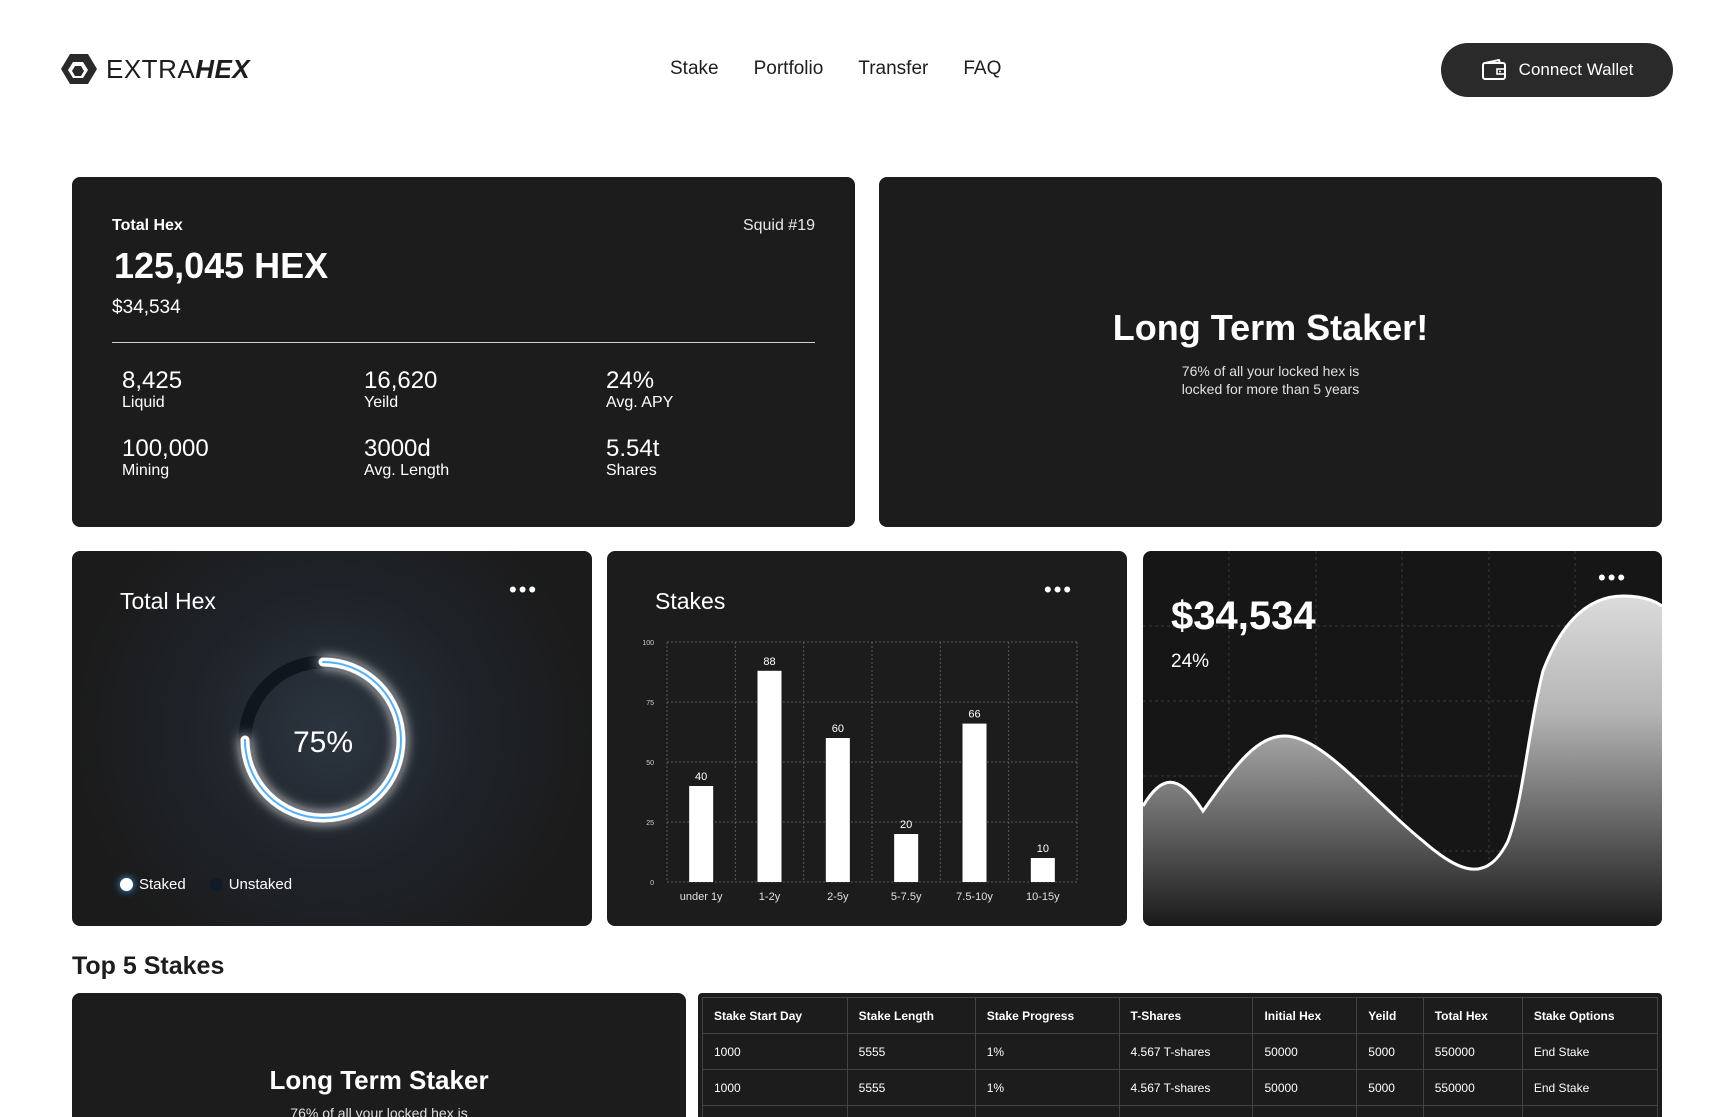  What do you see at coordinates (1557, 70) in the screenshot?
I see `connect-wallet-button: Connect Wallet` at bounding box center [1557, 70].